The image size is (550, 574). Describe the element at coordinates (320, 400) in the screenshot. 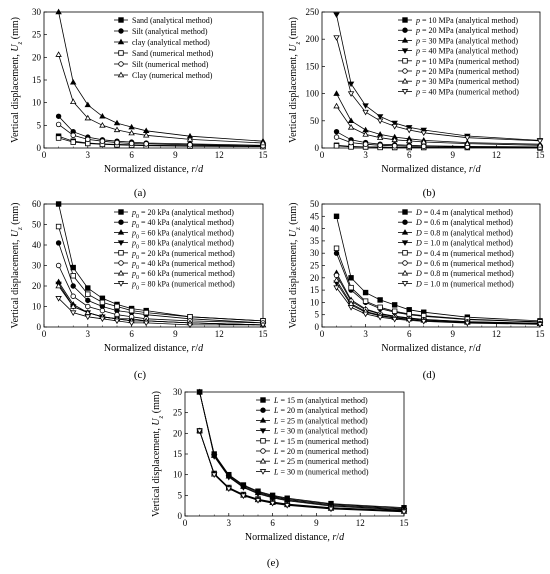

I see `legend-label: L = 15 m (analytical method)` at that location.